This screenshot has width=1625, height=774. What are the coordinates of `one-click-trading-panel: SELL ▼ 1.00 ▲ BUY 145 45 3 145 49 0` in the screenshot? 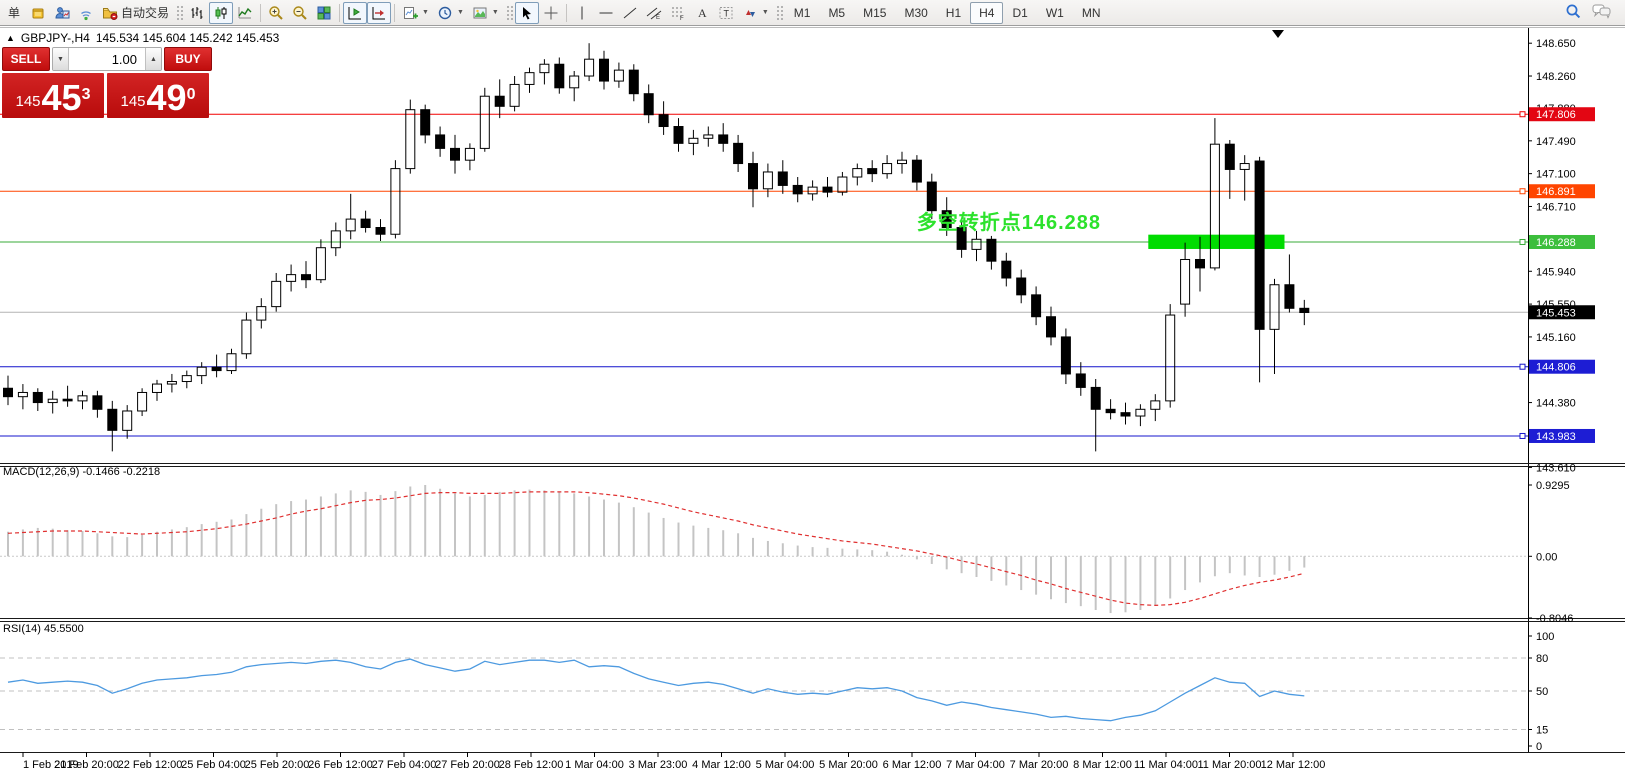 It's located at (107, 82).